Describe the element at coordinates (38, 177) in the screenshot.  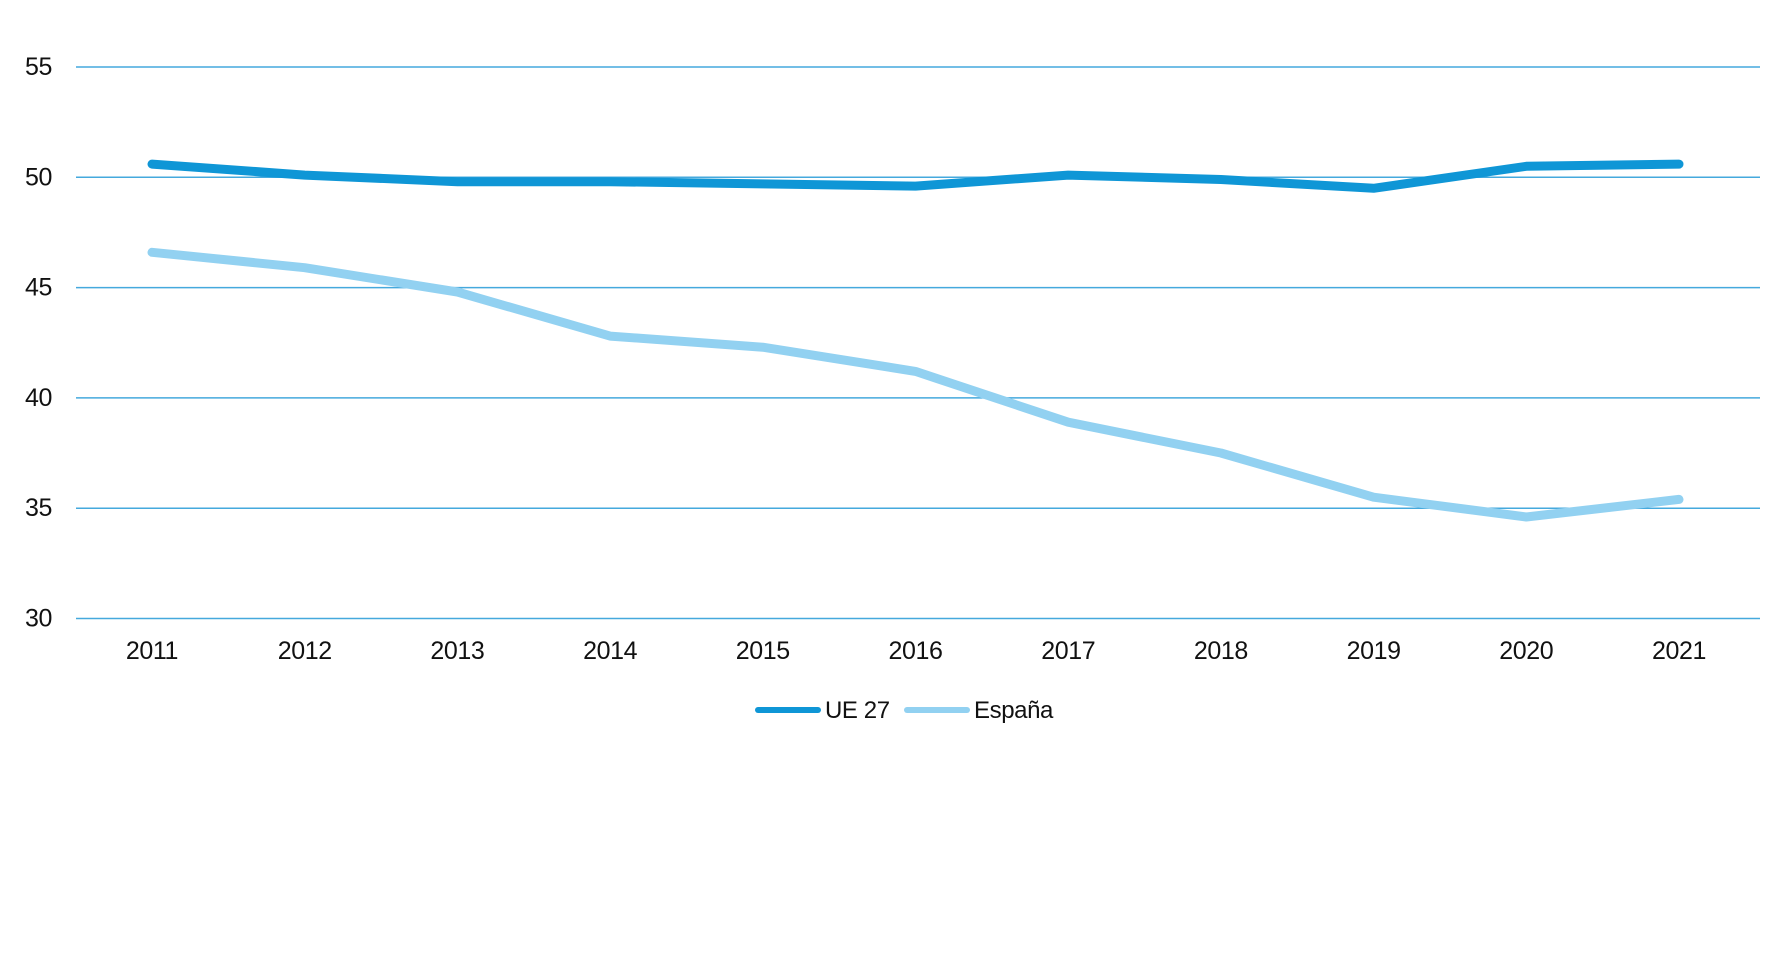
I see `y-tick-label: 50` at that location.